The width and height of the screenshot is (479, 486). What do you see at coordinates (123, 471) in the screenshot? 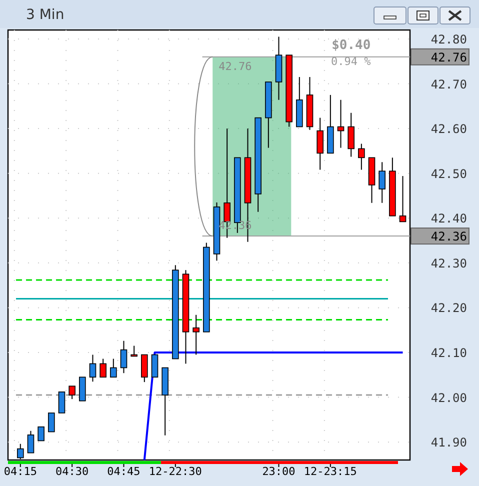
I see `x-tick-label: 04:45` at bounding box center [123, 471].